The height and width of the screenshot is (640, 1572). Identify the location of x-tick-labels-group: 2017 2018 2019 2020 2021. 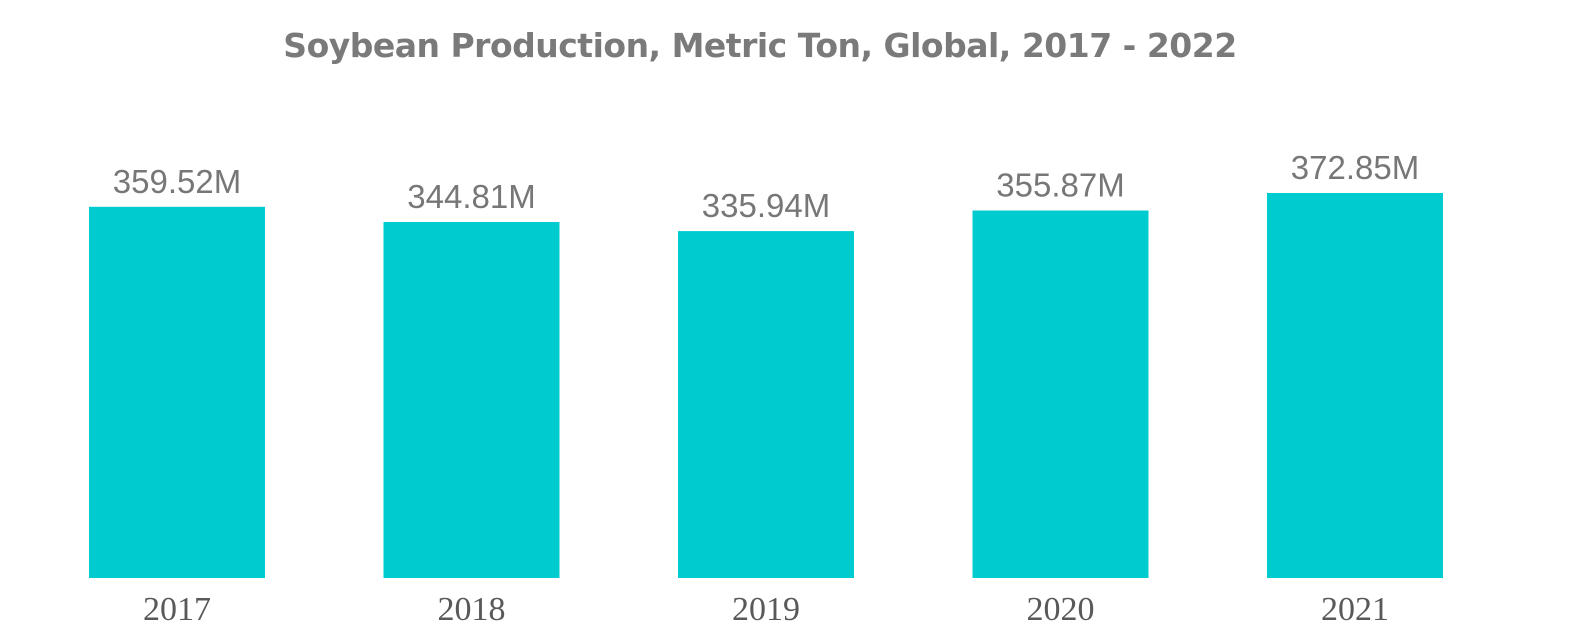
(766, 609).